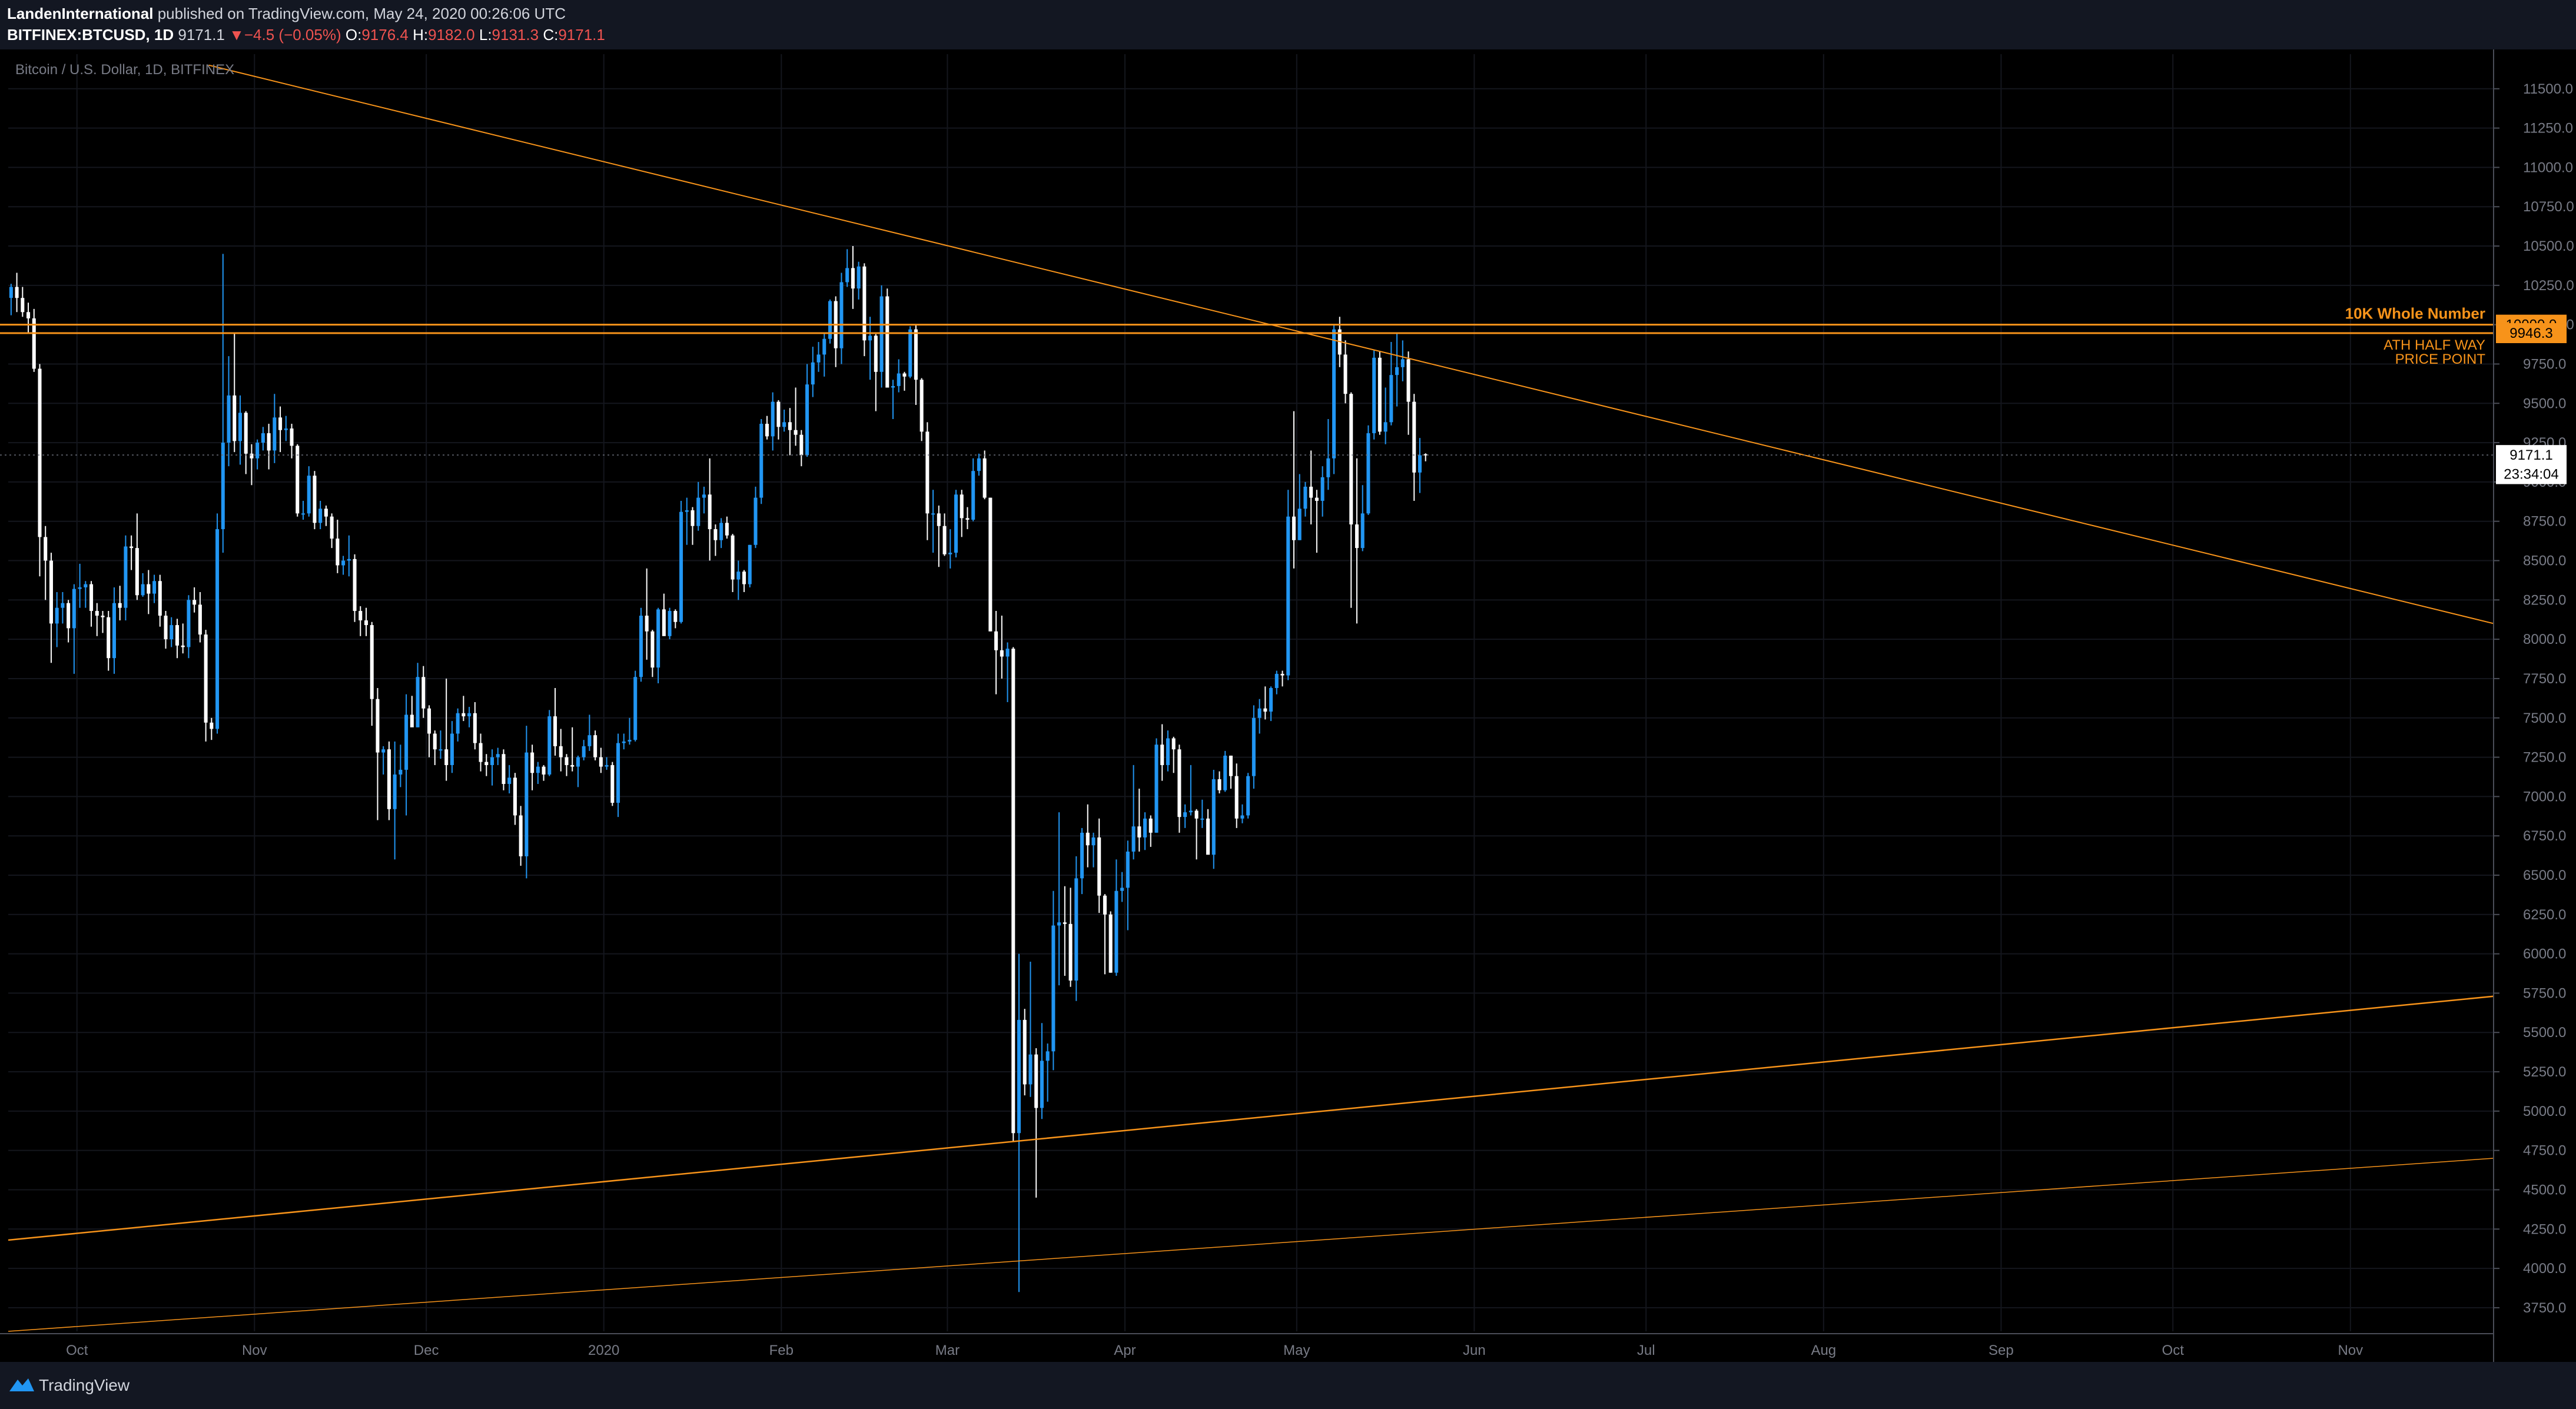 Image resolution: width=2576 pixels, height=1409 pixels. Describe the element at coordinates (90, 35) in the screenshot. I see `symbol-label: BITFINEX:BTCUSD, 1D` at that location.